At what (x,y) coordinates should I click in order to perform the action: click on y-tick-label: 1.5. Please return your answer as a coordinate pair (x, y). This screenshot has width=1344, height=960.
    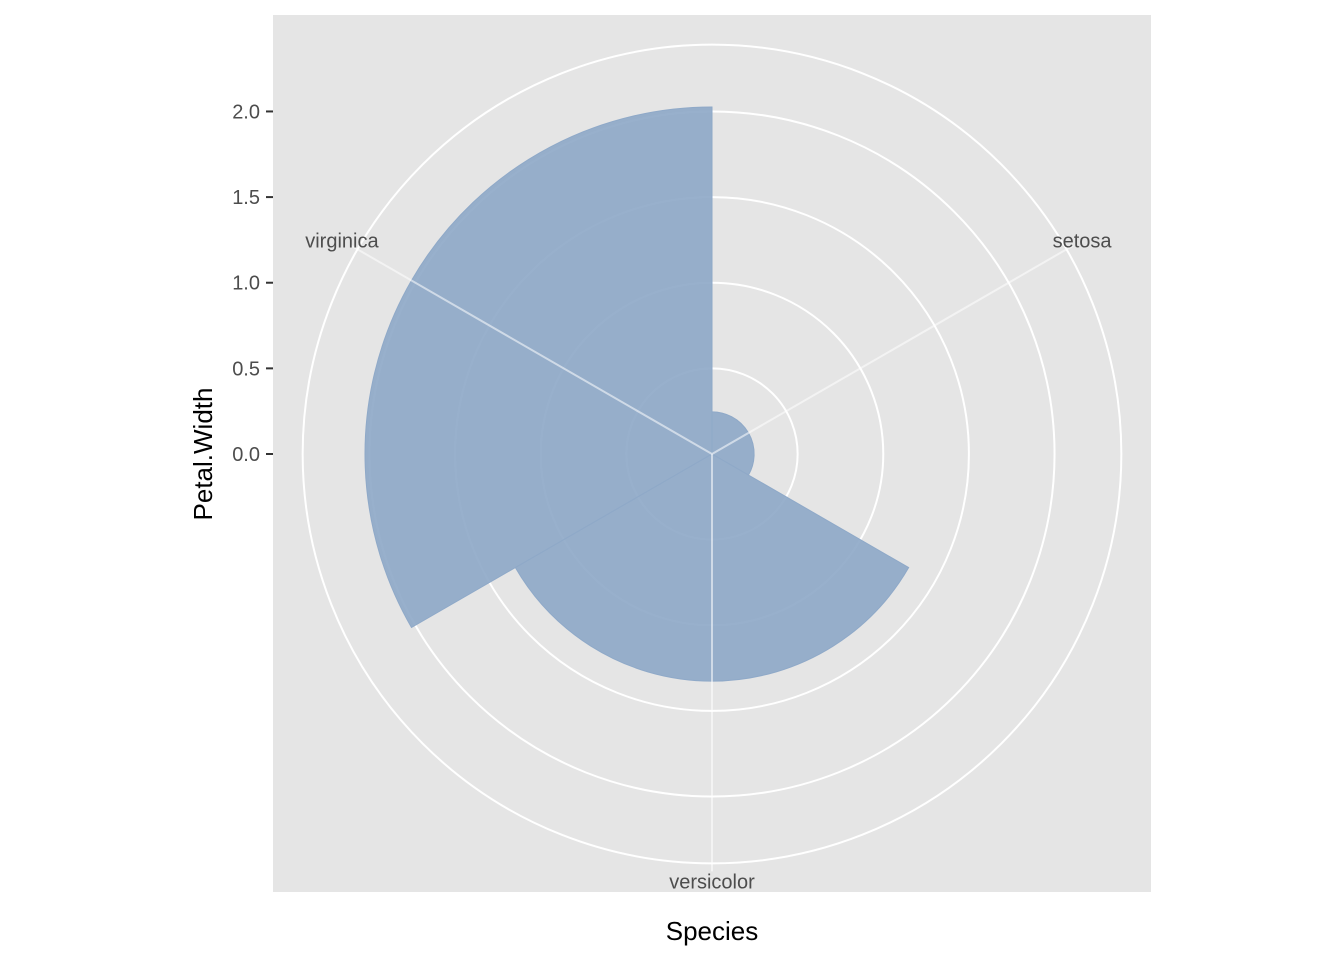
    Looking at the image, I should click on (246, 198).